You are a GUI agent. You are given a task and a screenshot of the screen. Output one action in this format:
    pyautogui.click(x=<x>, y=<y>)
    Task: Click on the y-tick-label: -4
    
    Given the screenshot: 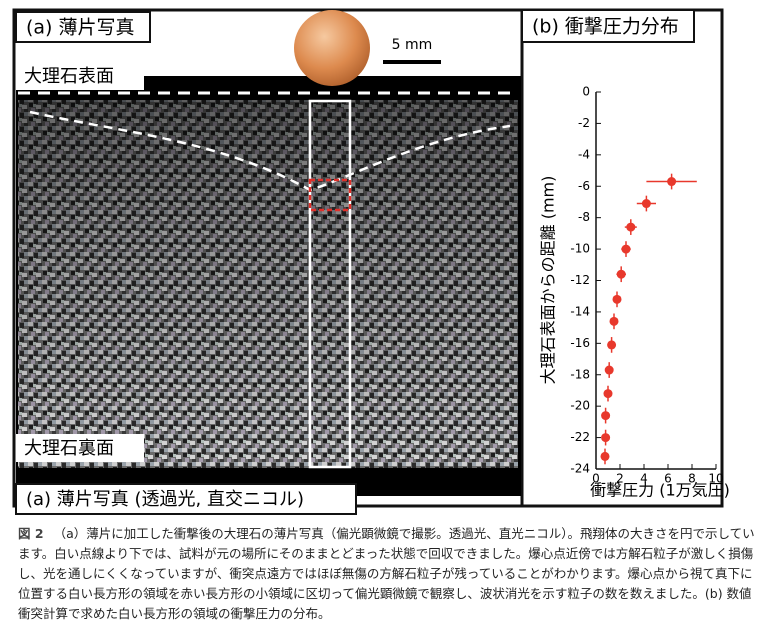 What is the action you would take?
    pyautogui.click(x=584, y=154)
    